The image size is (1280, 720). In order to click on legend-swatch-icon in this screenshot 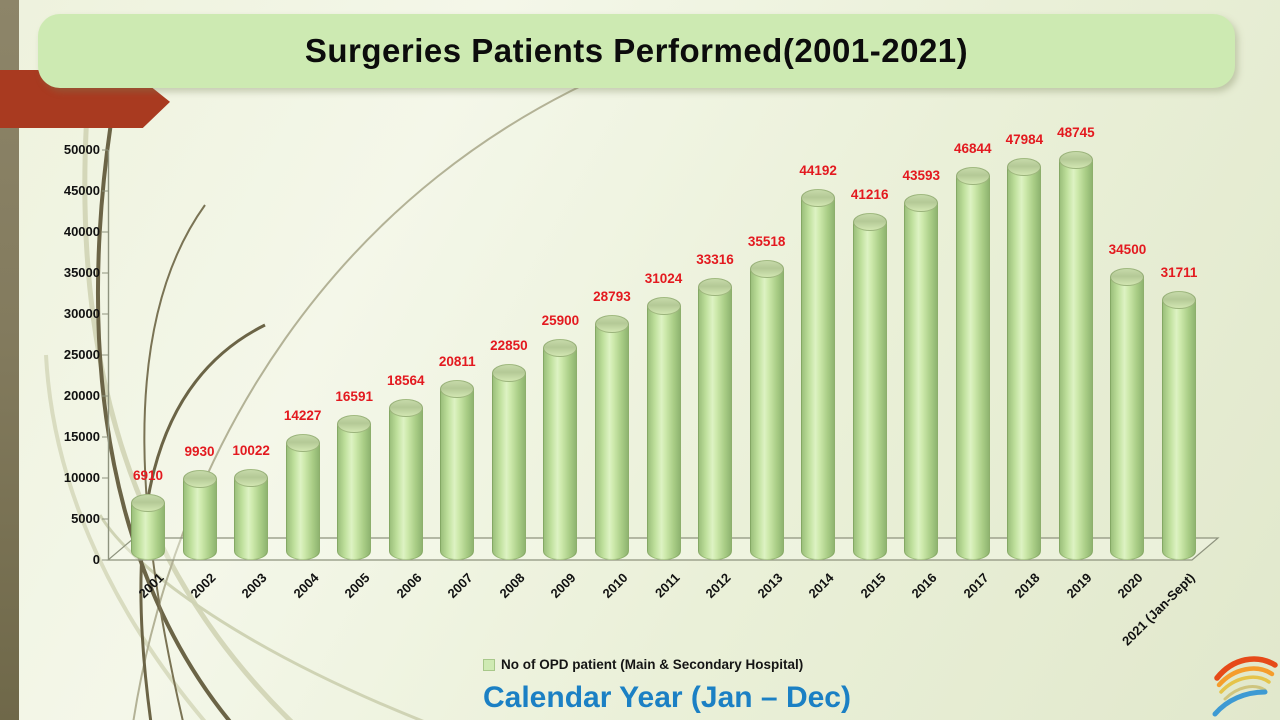, I will do `click(489, 664)`.